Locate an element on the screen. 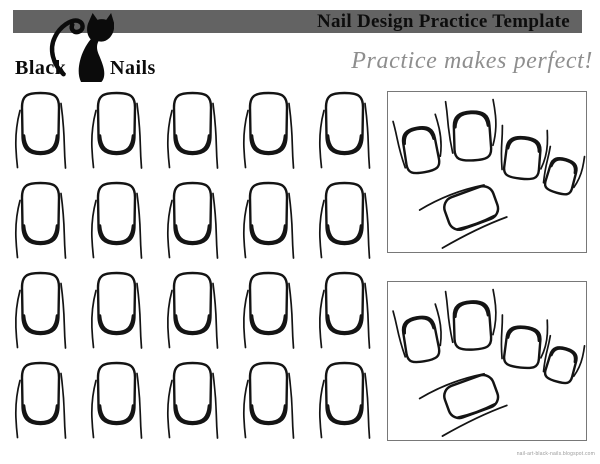  logo-word-nails: Nails is located at coordinates (133, 68).